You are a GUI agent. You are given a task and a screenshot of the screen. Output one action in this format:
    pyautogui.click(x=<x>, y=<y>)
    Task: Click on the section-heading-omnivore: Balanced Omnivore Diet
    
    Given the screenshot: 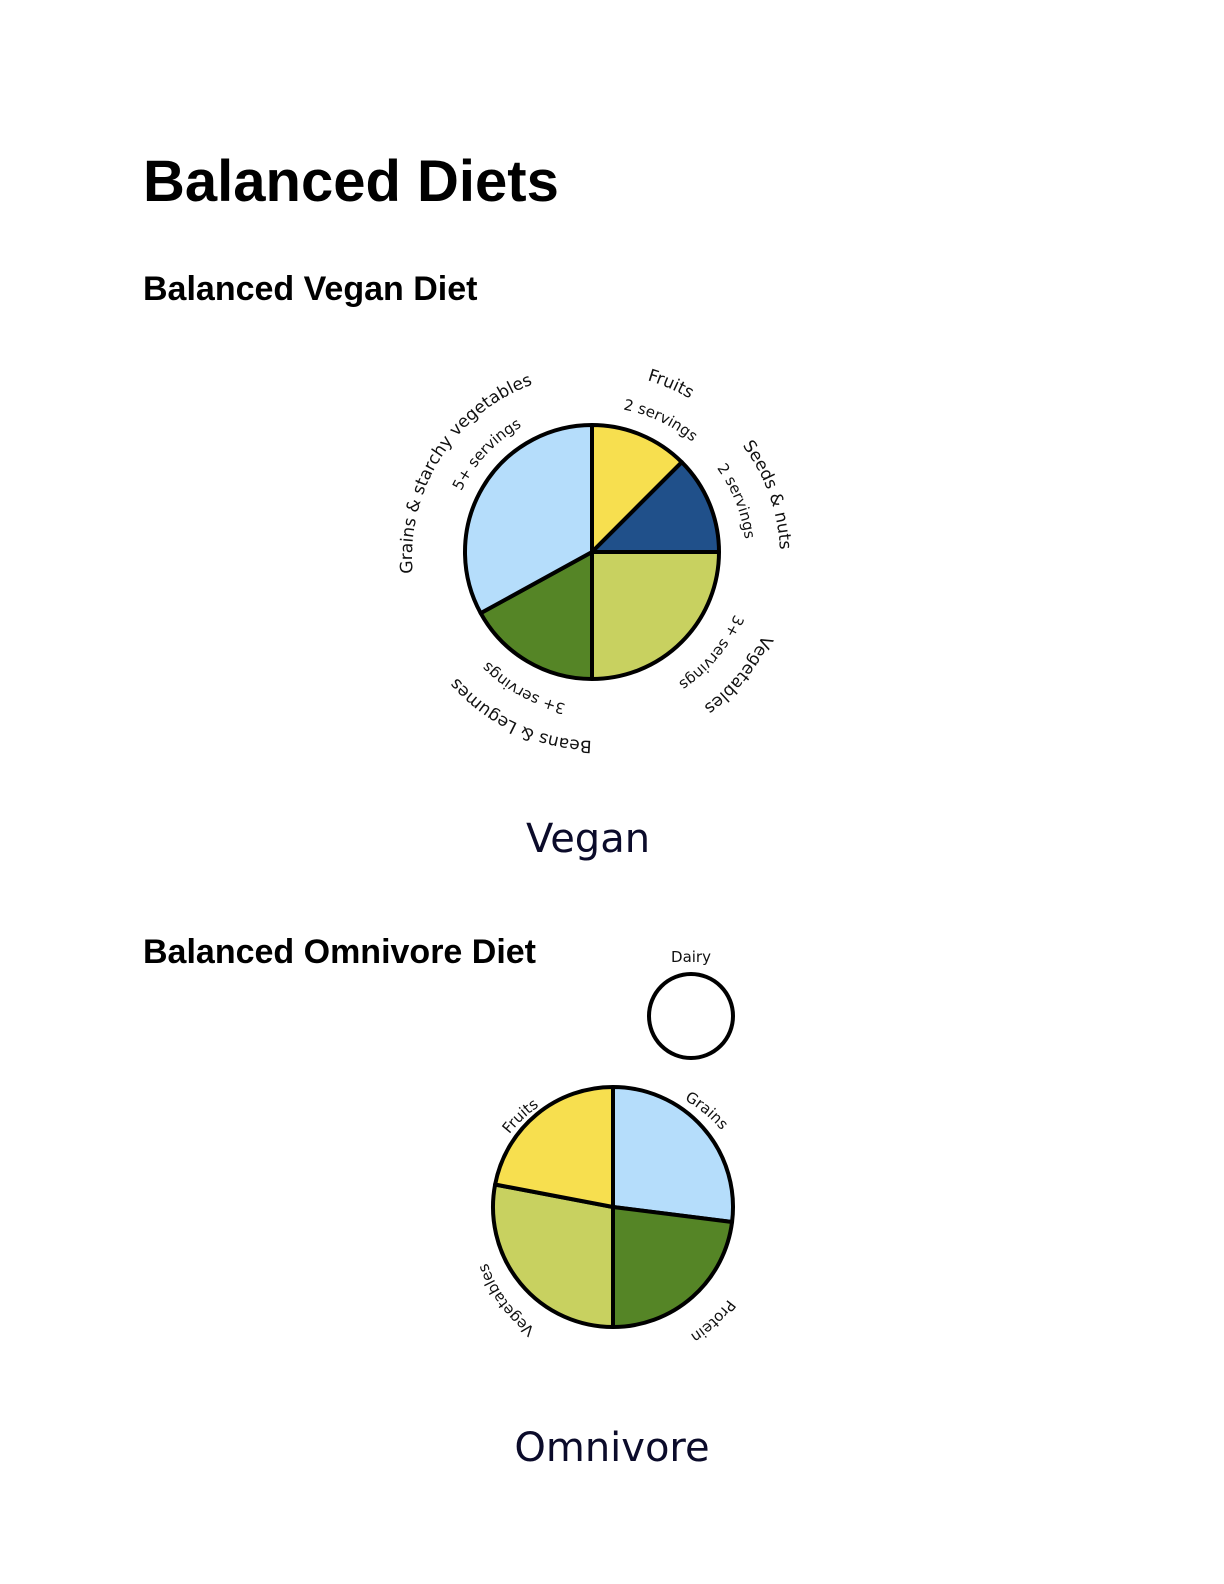 What is the action you would take?
    pyautogui.click(x=340, y=952)
    